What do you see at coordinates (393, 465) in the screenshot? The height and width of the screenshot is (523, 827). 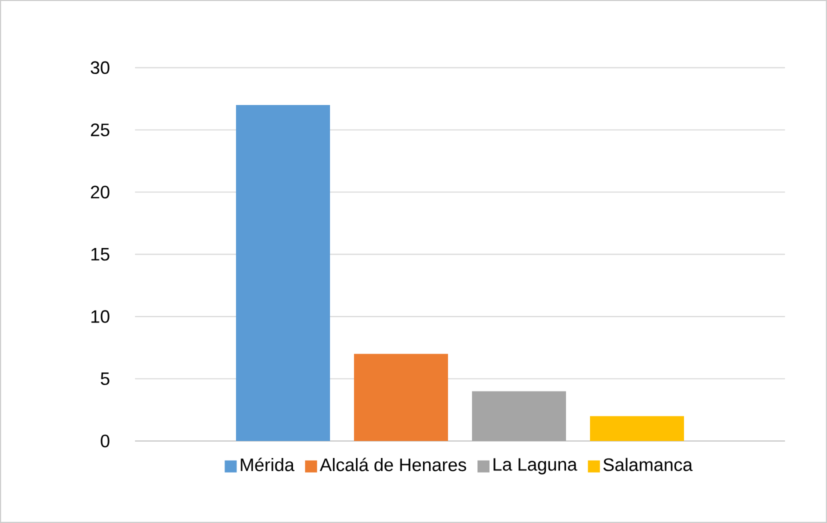 I see `legend-label: Alcalá de Henares` at bounding box center [393, 465].